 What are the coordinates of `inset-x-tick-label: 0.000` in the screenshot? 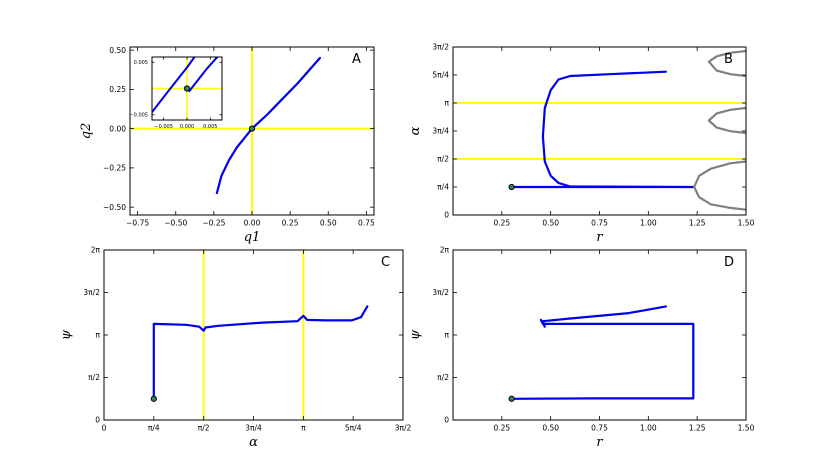 It's located at (187, 127).